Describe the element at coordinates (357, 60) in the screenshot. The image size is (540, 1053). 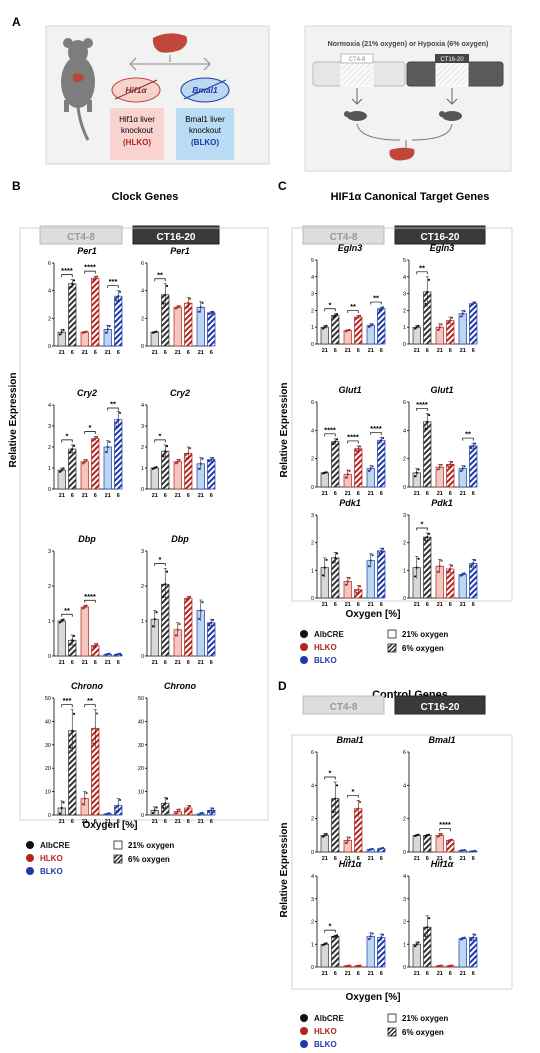
I see `ct-a-tag-label: CT4-8` at that location.